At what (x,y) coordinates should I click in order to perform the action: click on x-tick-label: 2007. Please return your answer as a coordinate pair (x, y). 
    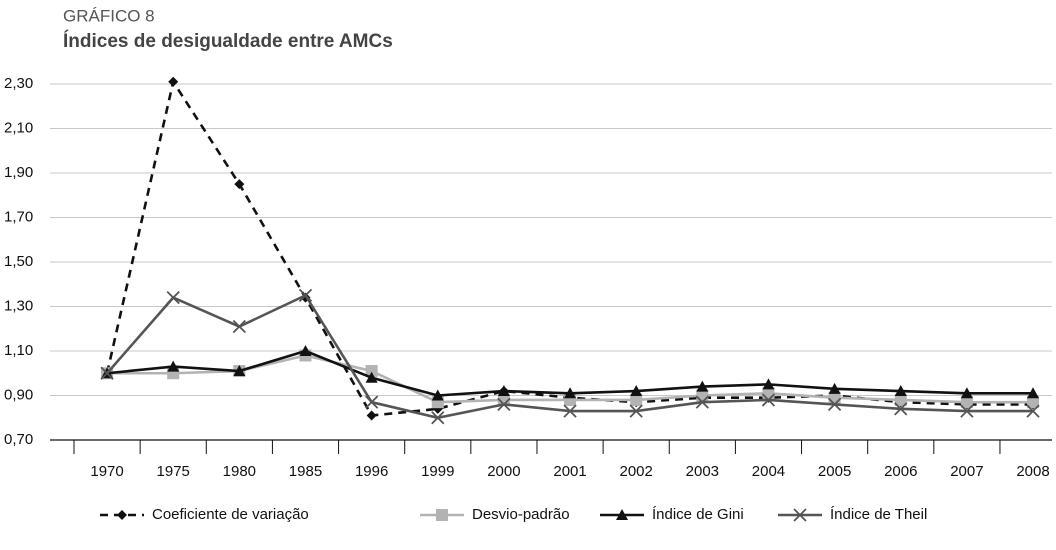
    Looking at the image, I should click on (966, 471).